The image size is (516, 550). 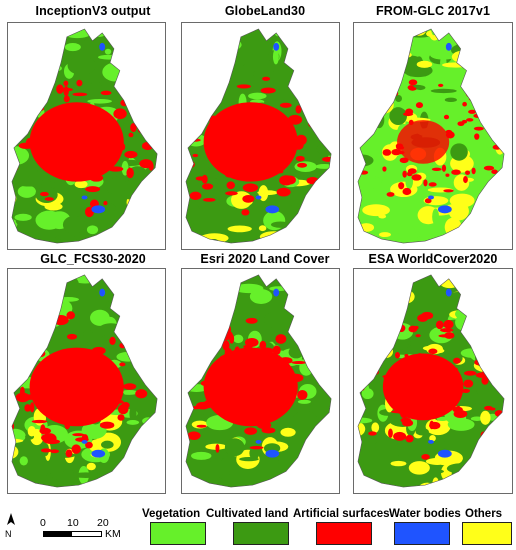 What do you see at coordinates (171, 514) in the screenshot?
I see `legend-label-vegetation: Vegetation` at bounding box center [171, 514].